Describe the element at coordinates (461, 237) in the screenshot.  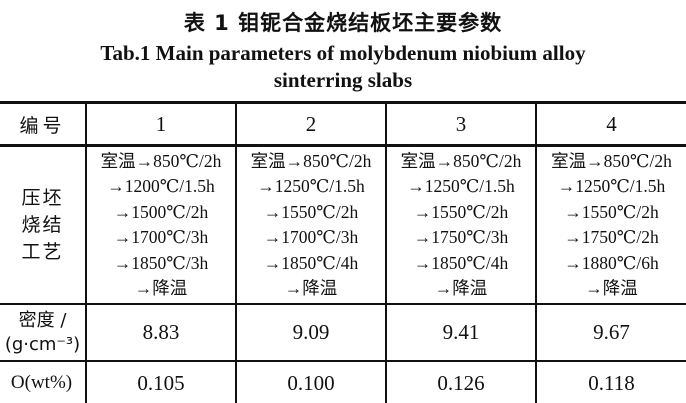
I see `process-step: →1750℃/3h` at that location.